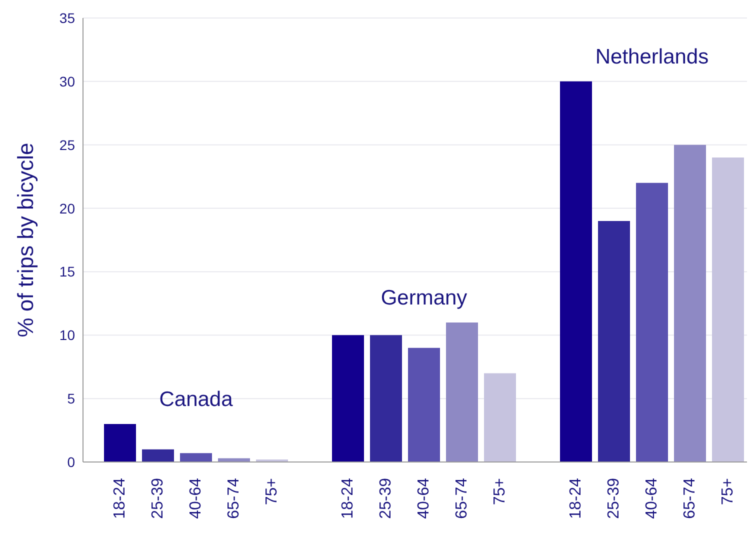 The width and height of the screenshot is (755, 540). Describe the element at coordinates (67, 272) in the screenshot. I see `y-tick-label: 15` at that location.